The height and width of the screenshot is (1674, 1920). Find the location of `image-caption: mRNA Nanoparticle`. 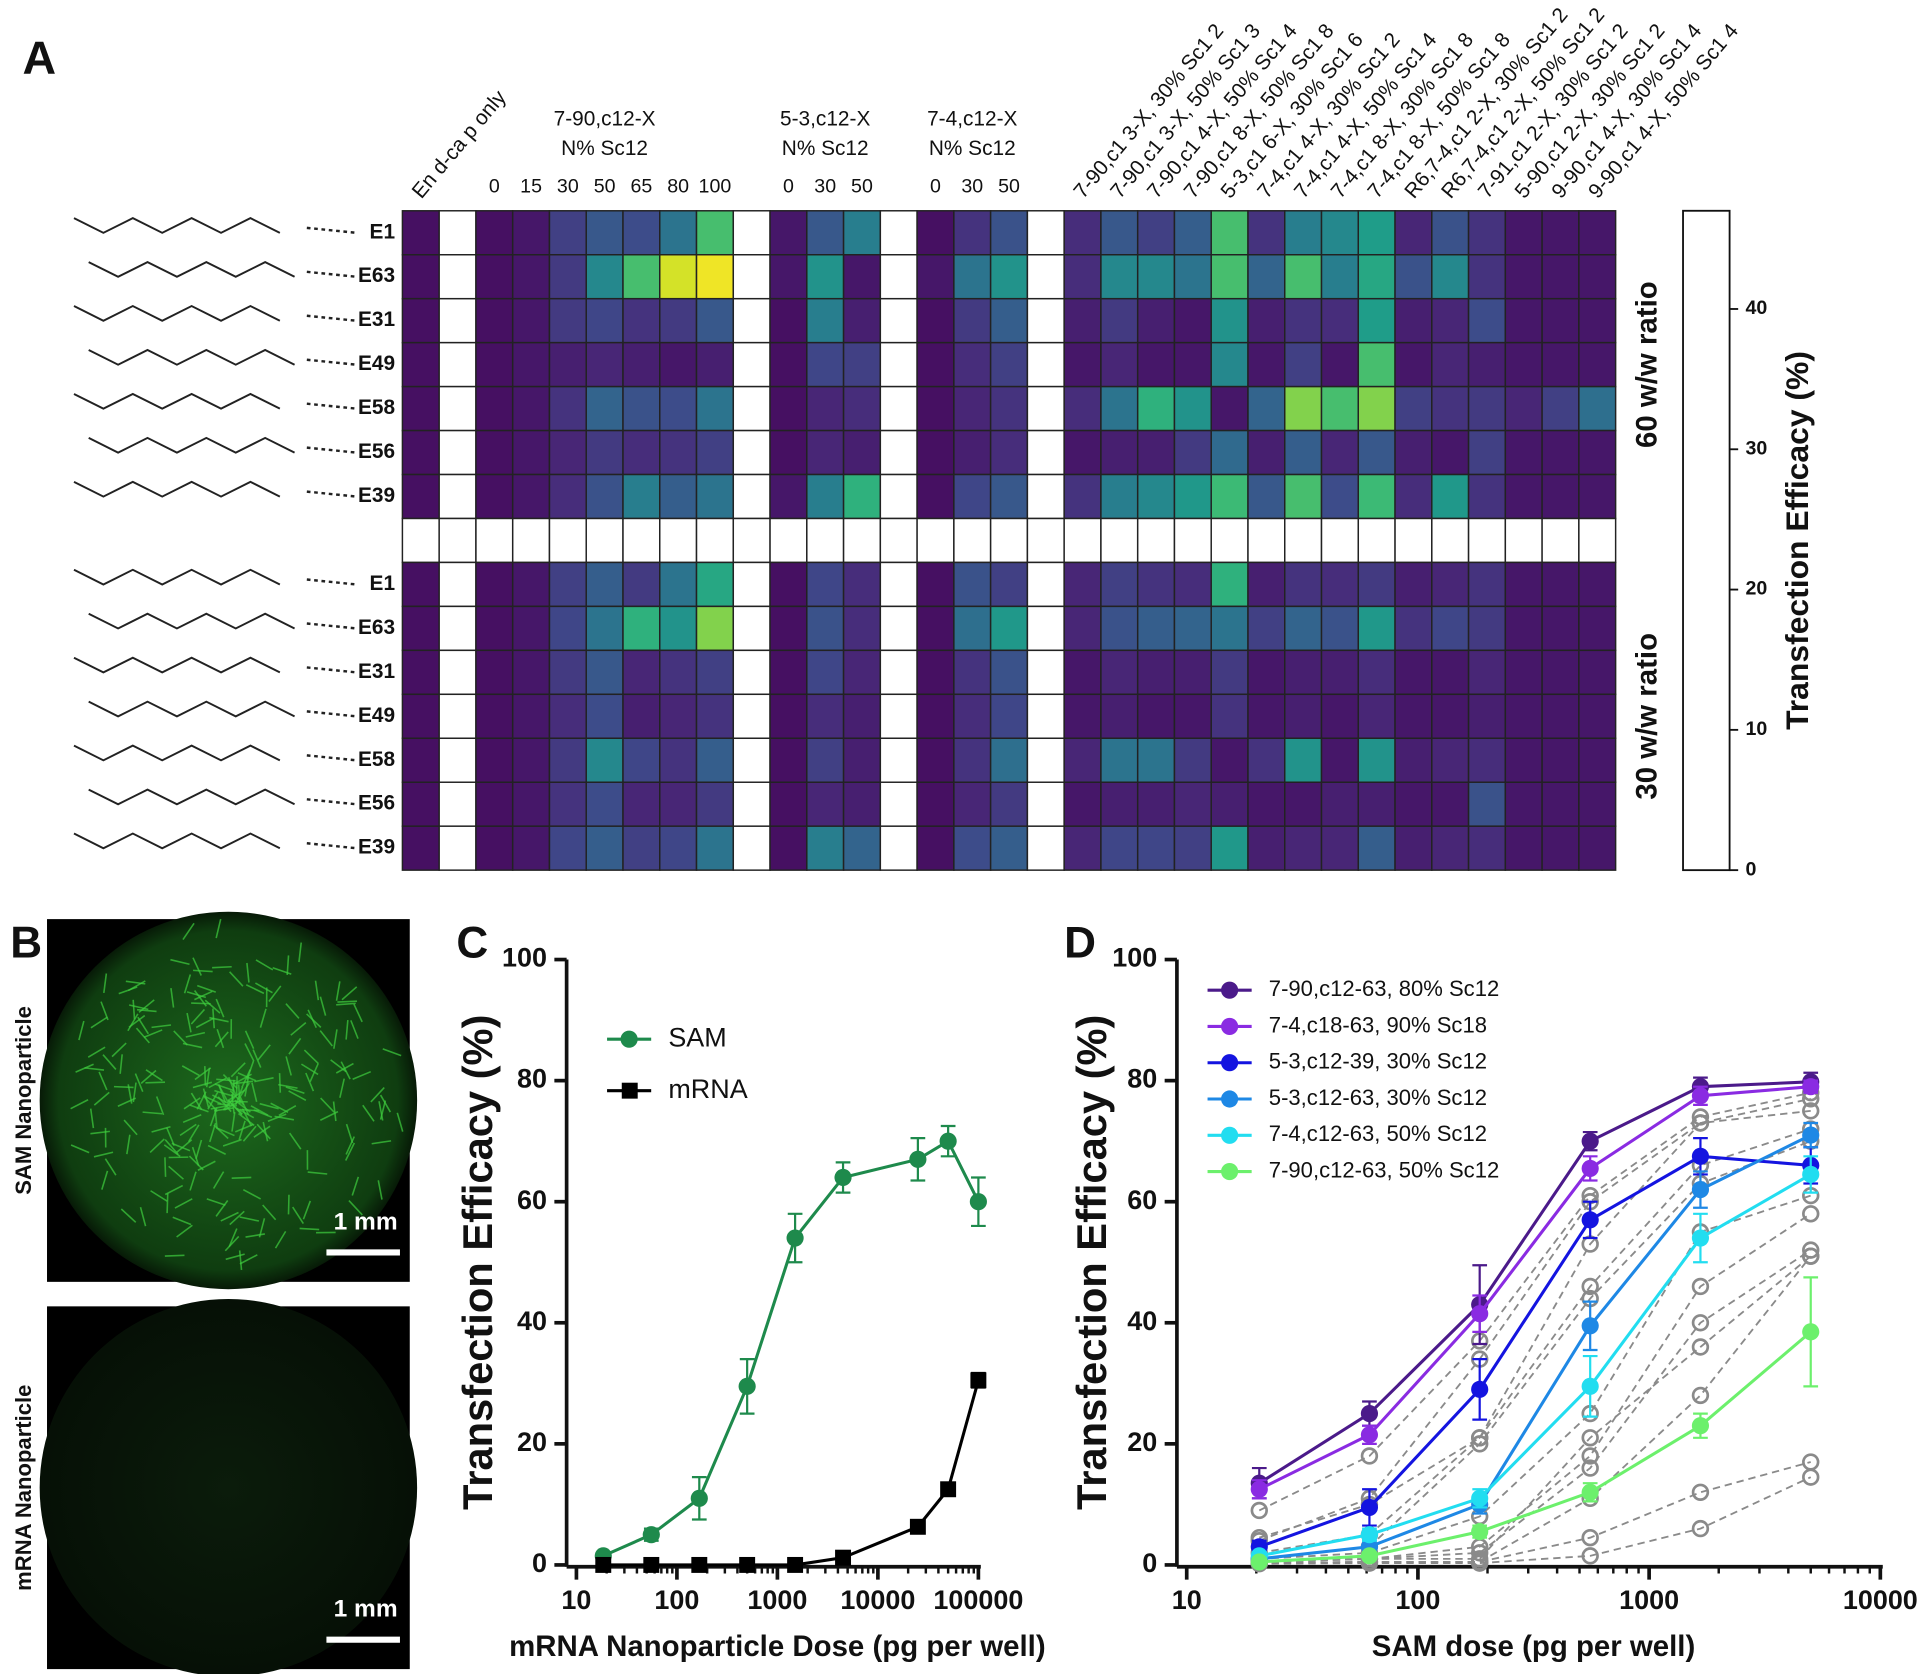

image-caption: mRNA Nanoparticle is located at coordinates (23, 1488).